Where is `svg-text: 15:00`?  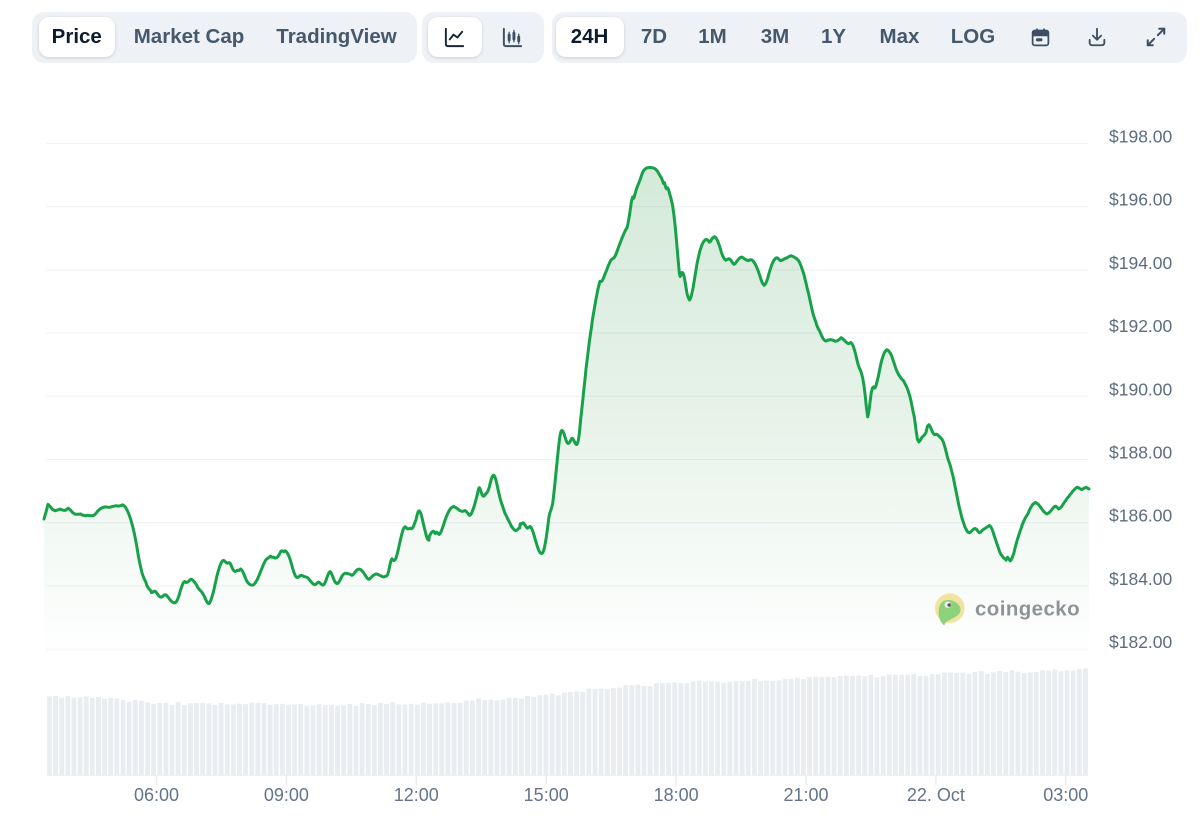 svg-text: 15:00 is located at coordinates (546, 795).